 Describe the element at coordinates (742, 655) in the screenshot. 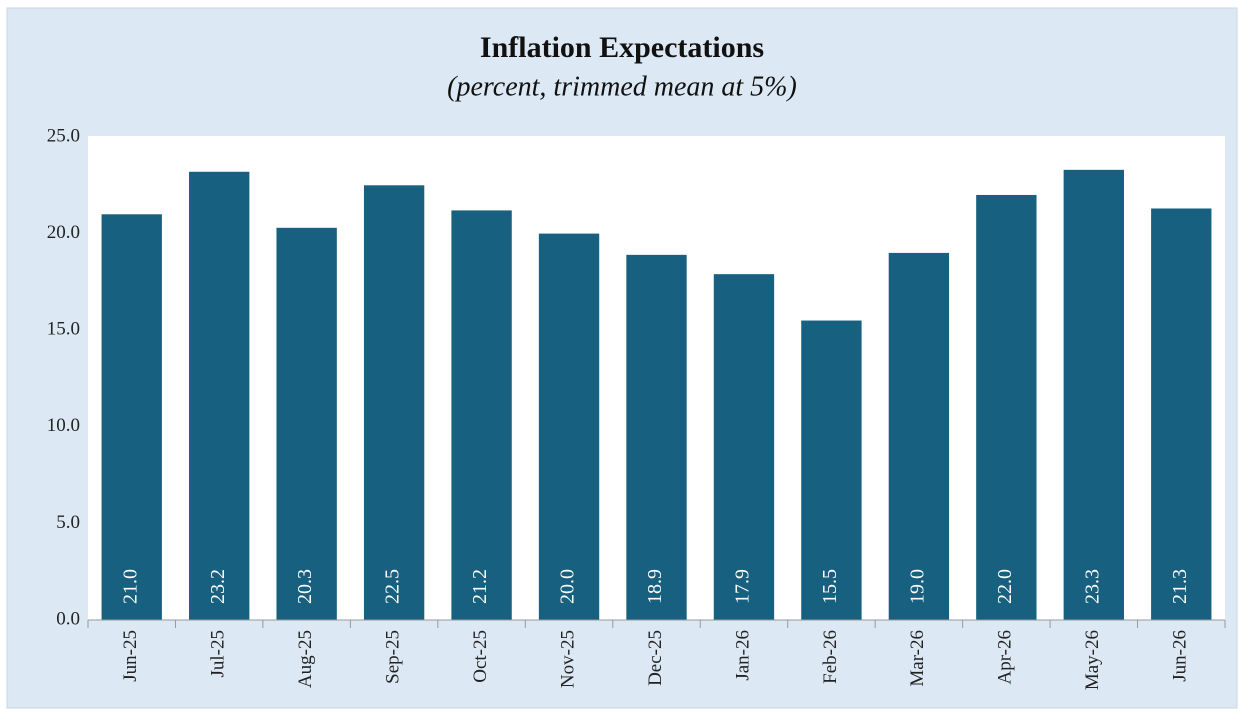

I see `x-tick-label: Jan-26` at that location.